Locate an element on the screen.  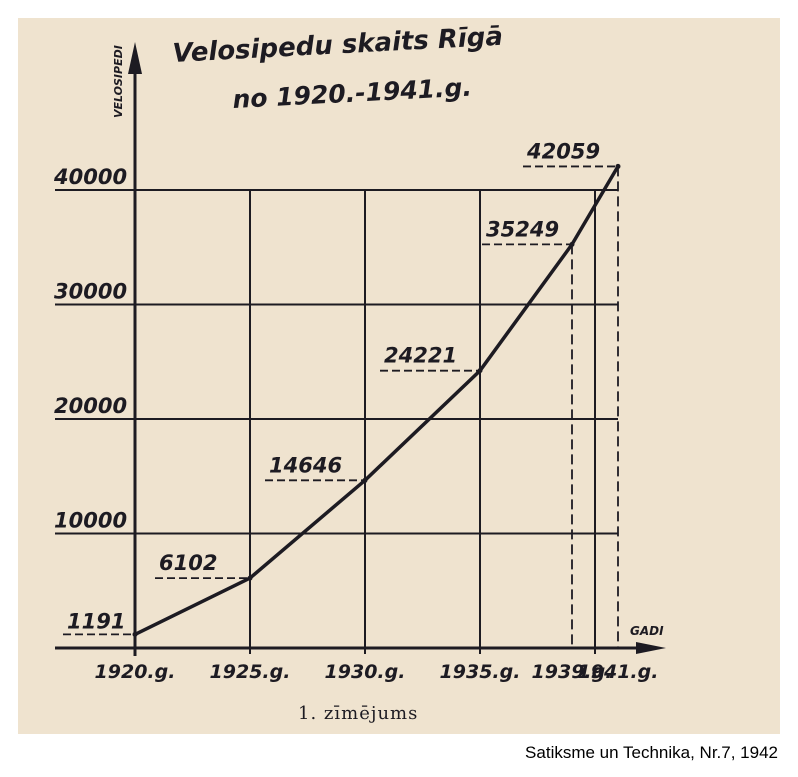
y-axis-arrow is located at coordinates (135, 58).